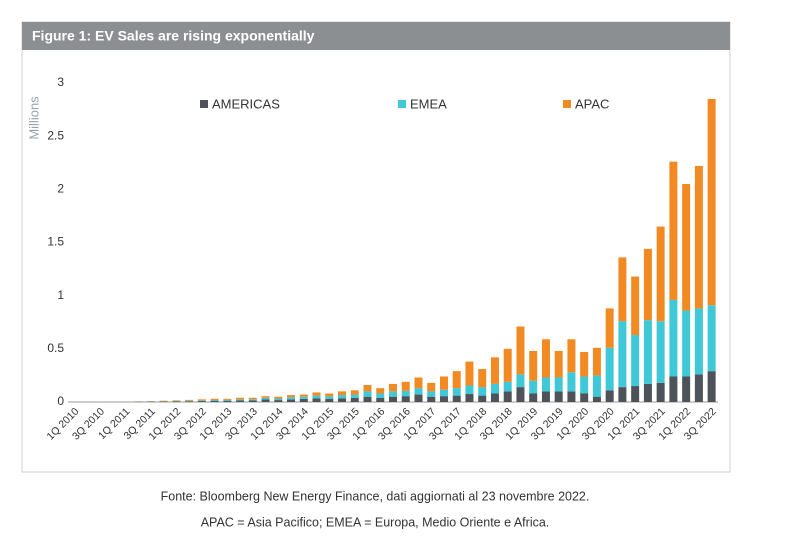  What do you see at coordinates (55, 135) in the screenshot?
I see `y-tick-label: 2.5` at bounding box center [55, 135].